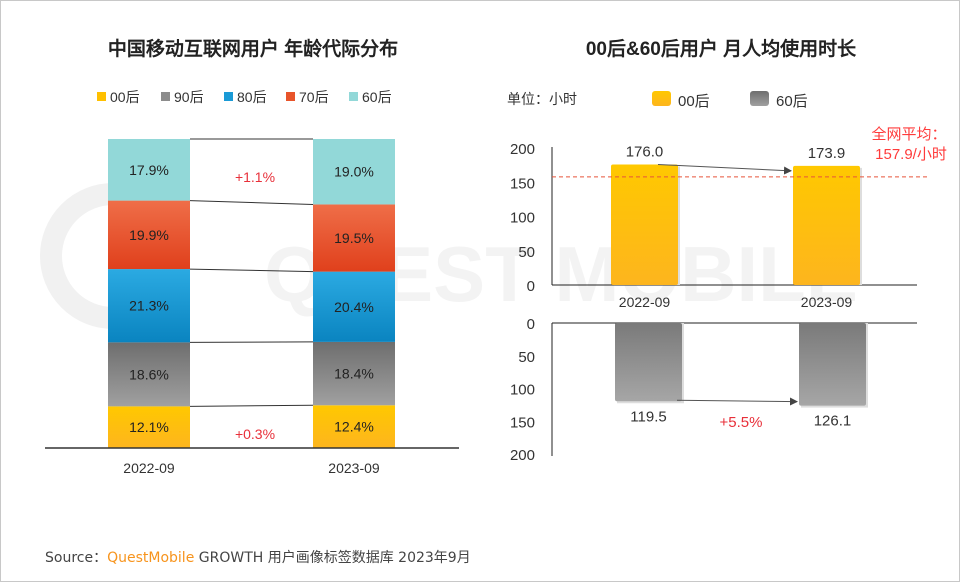 The width and height of the screenshot is (960, 582). I want to click on bar-data-label: 12.4%, so click(354, 427).